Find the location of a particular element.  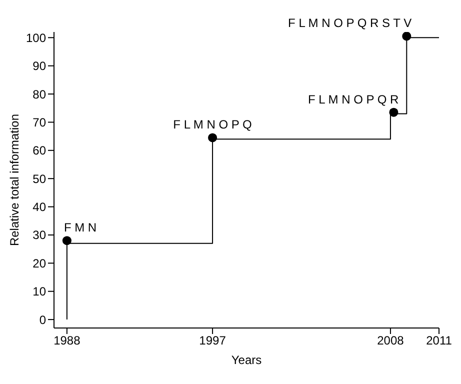

x-tick-label: 1988 is located at coordinates (67, 341).